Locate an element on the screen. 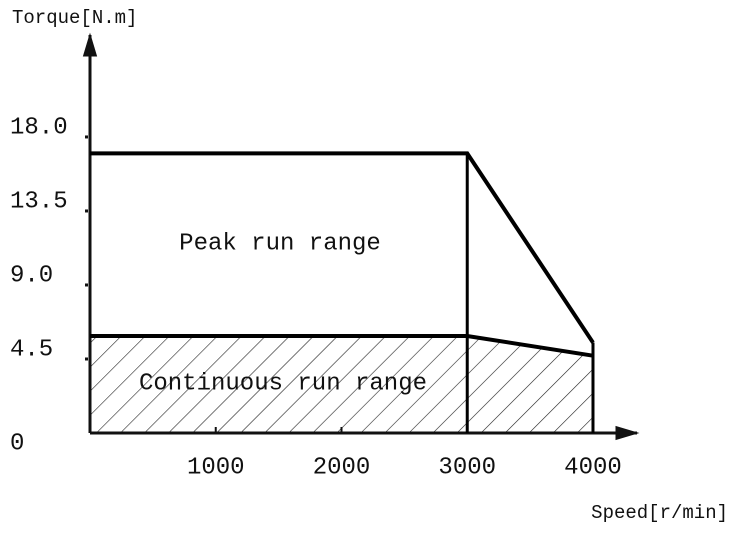 The width and height of the screenshot is (737, 535). x-axis-label: Speed[r/min] is located at coordinates (659, 513).